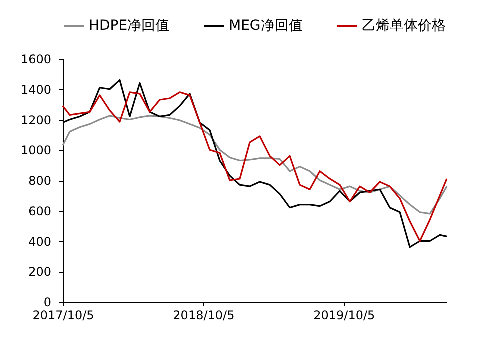  I want to click on legend-label: MEG净回值, so click(266, 26).